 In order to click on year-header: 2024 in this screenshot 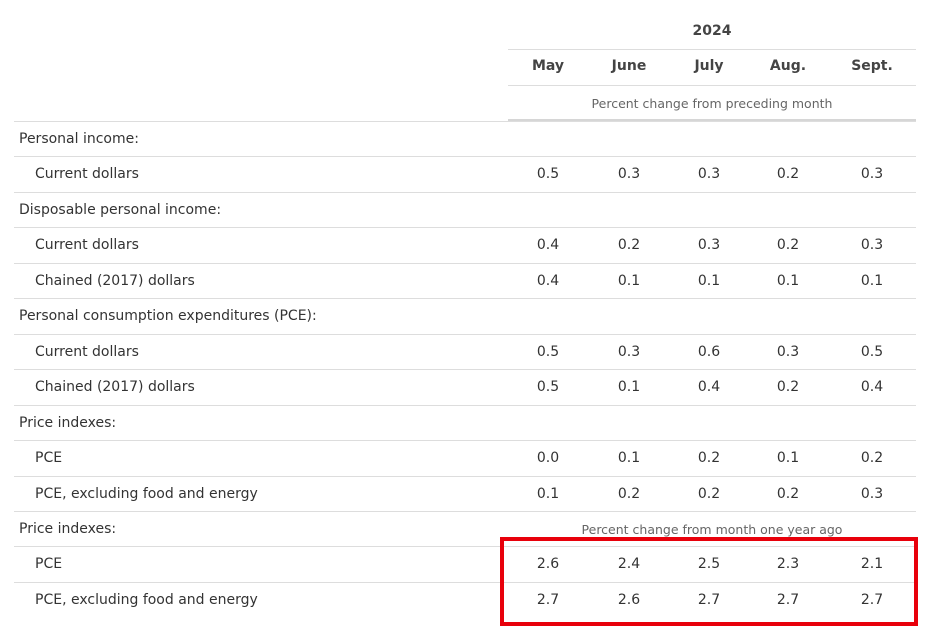, I will do `click(712, 31)`.